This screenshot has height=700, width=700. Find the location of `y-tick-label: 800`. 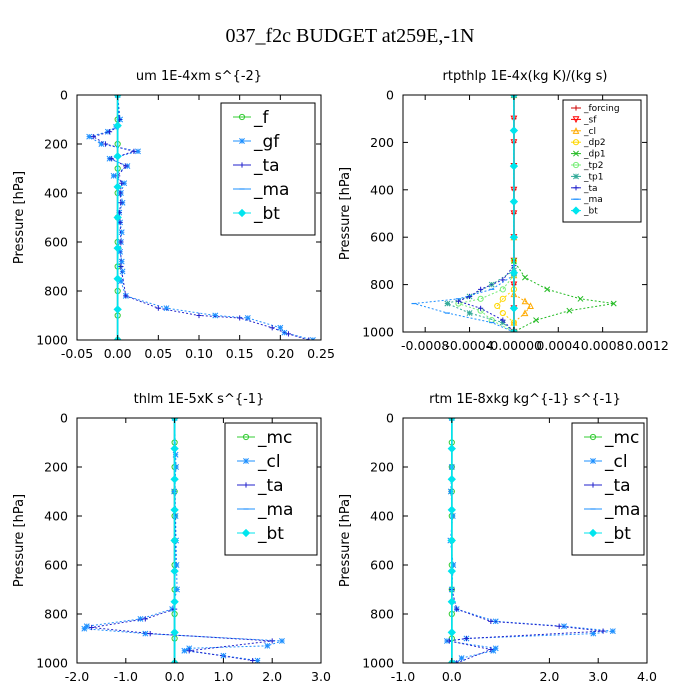

y-tick-label: 800 is located at coordinates (382, 284).